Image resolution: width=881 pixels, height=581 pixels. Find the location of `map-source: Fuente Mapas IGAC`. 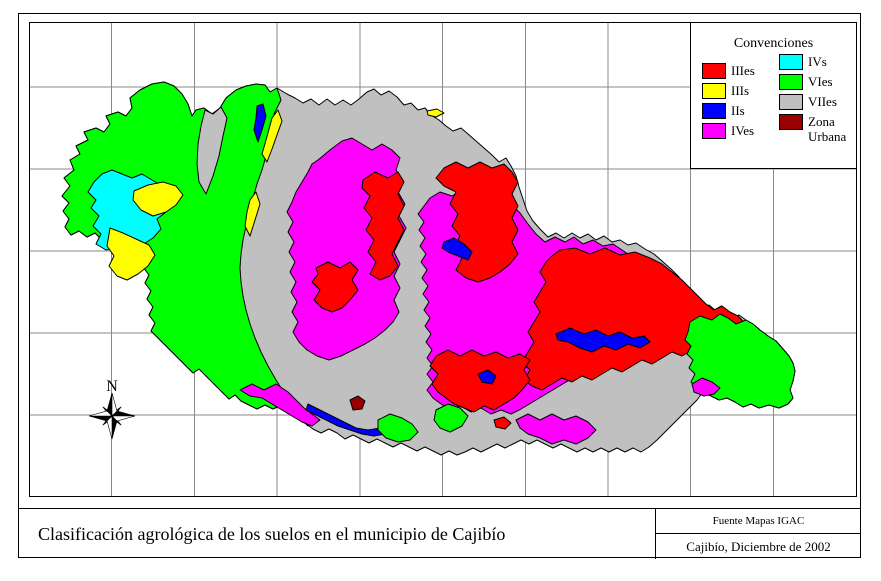

map-source: Fuente Mapas IGAC is located at coordinates (758, 521).